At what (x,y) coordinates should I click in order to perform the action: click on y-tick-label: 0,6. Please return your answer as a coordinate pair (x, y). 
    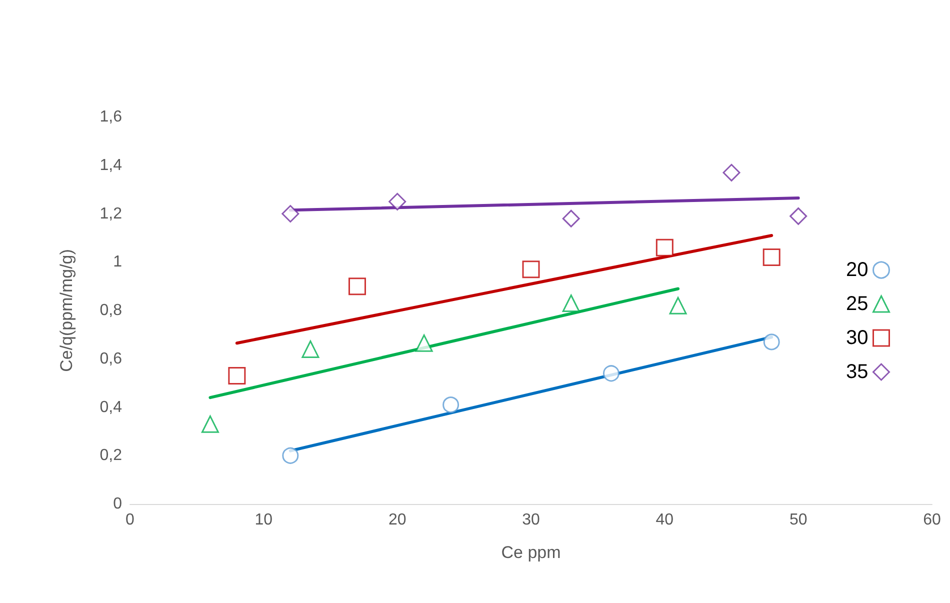
    Looking at the image, I should click on (111, 359).